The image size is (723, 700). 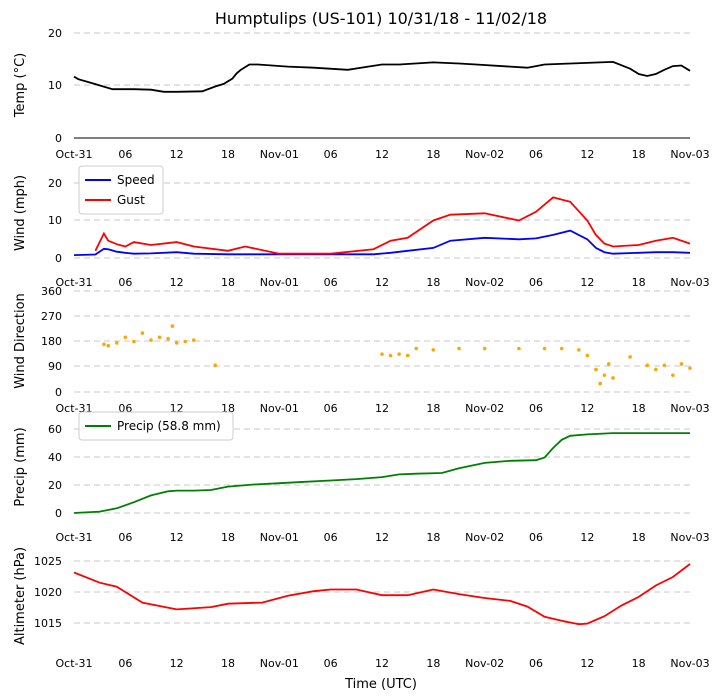 I want to click on y-tick-label: 20, so click(x=55, y=485).